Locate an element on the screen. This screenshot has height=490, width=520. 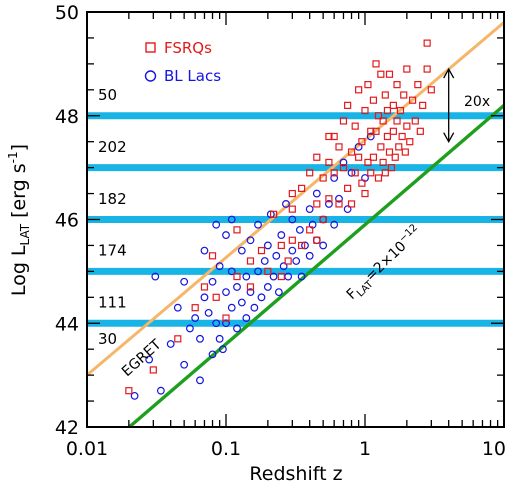
band-count-label: 111 is located at coordinates (112, 303).